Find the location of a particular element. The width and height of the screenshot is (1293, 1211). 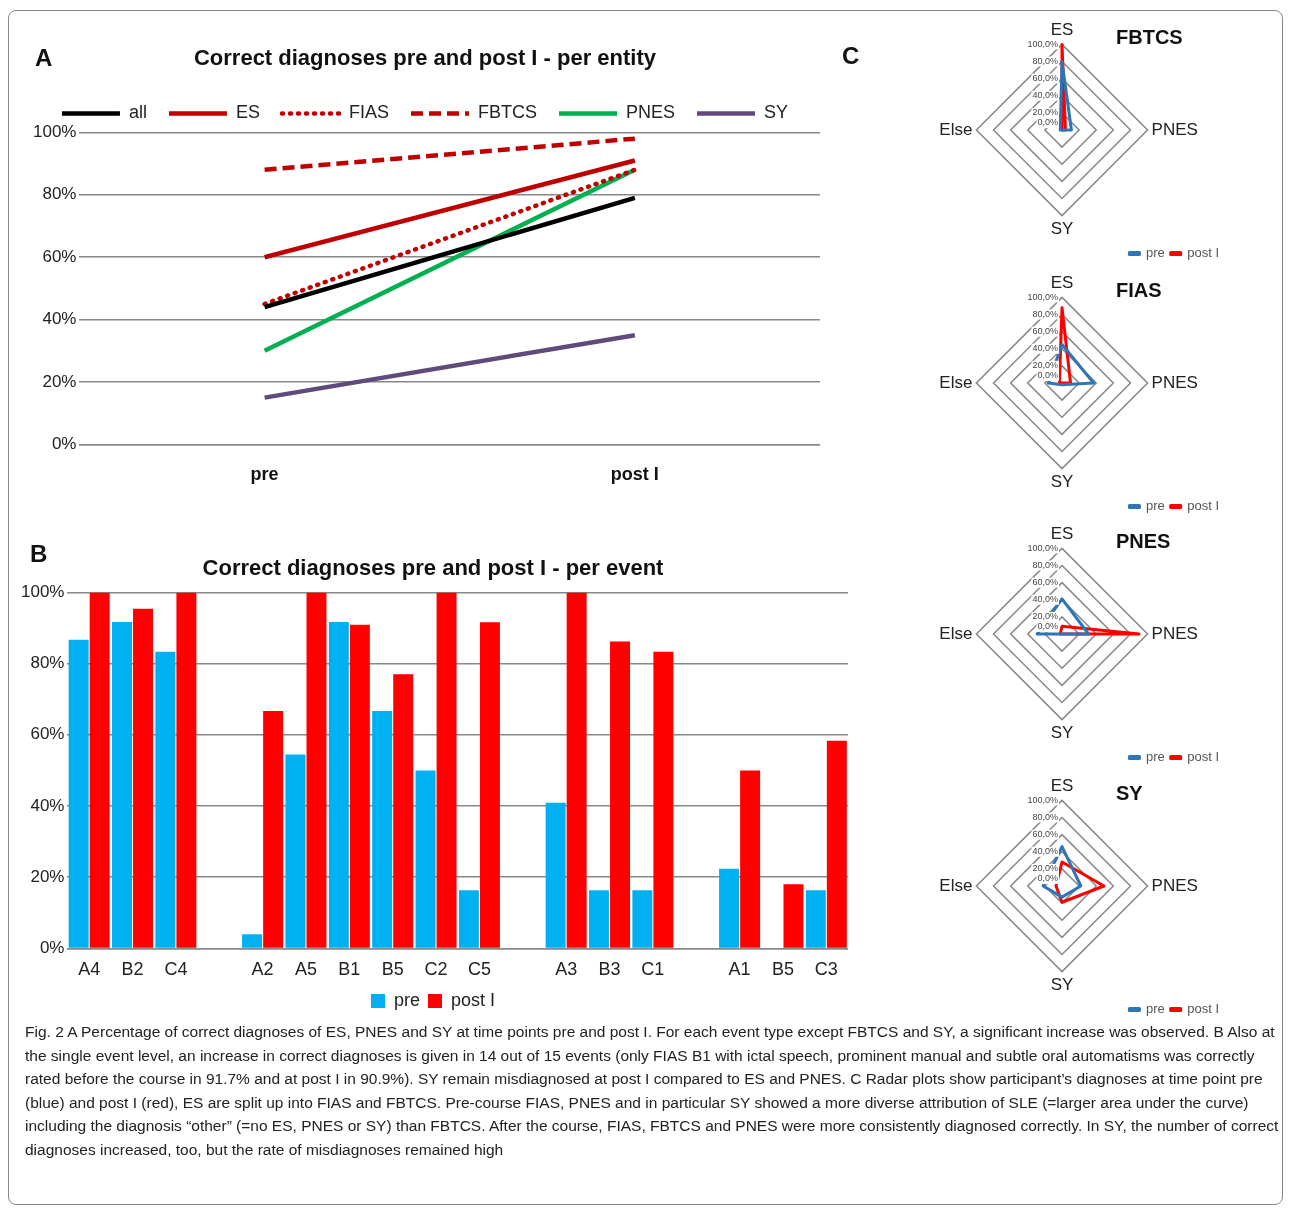

legend-label: FIAS is located at coordinates (369, 112).